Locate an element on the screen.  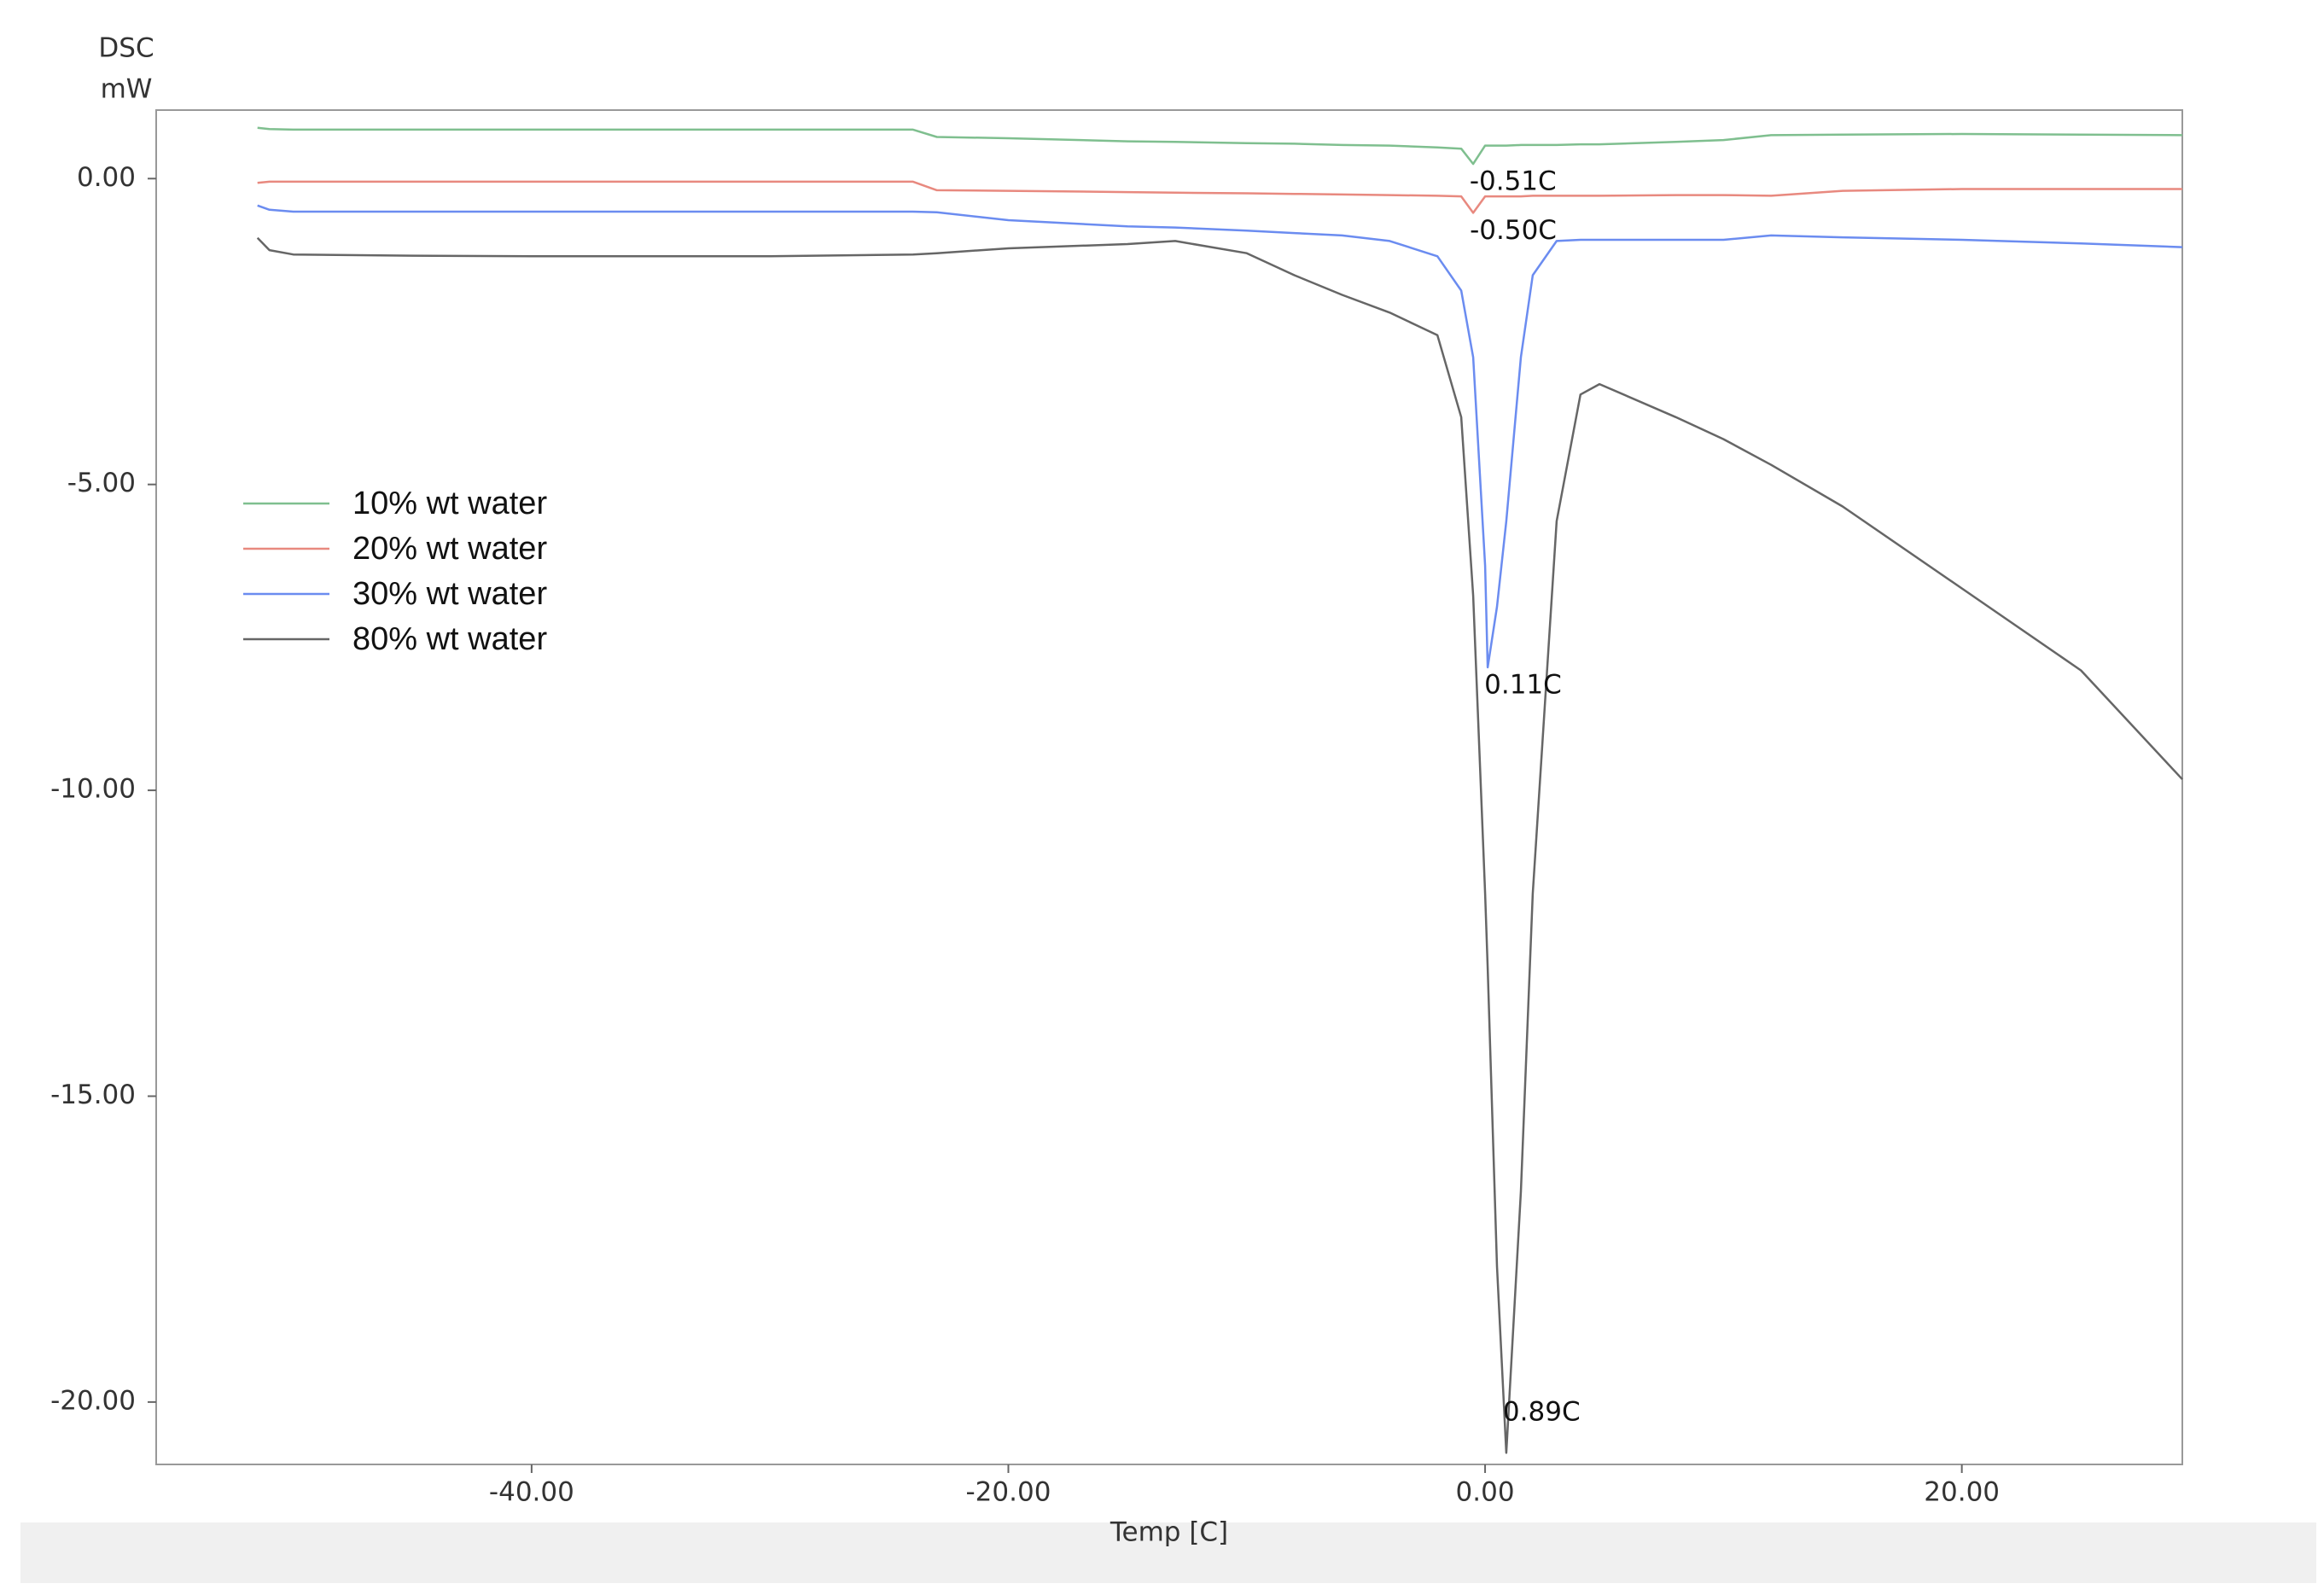
x-tick-label: 0.00 is located at coordinates (1485, 1492).